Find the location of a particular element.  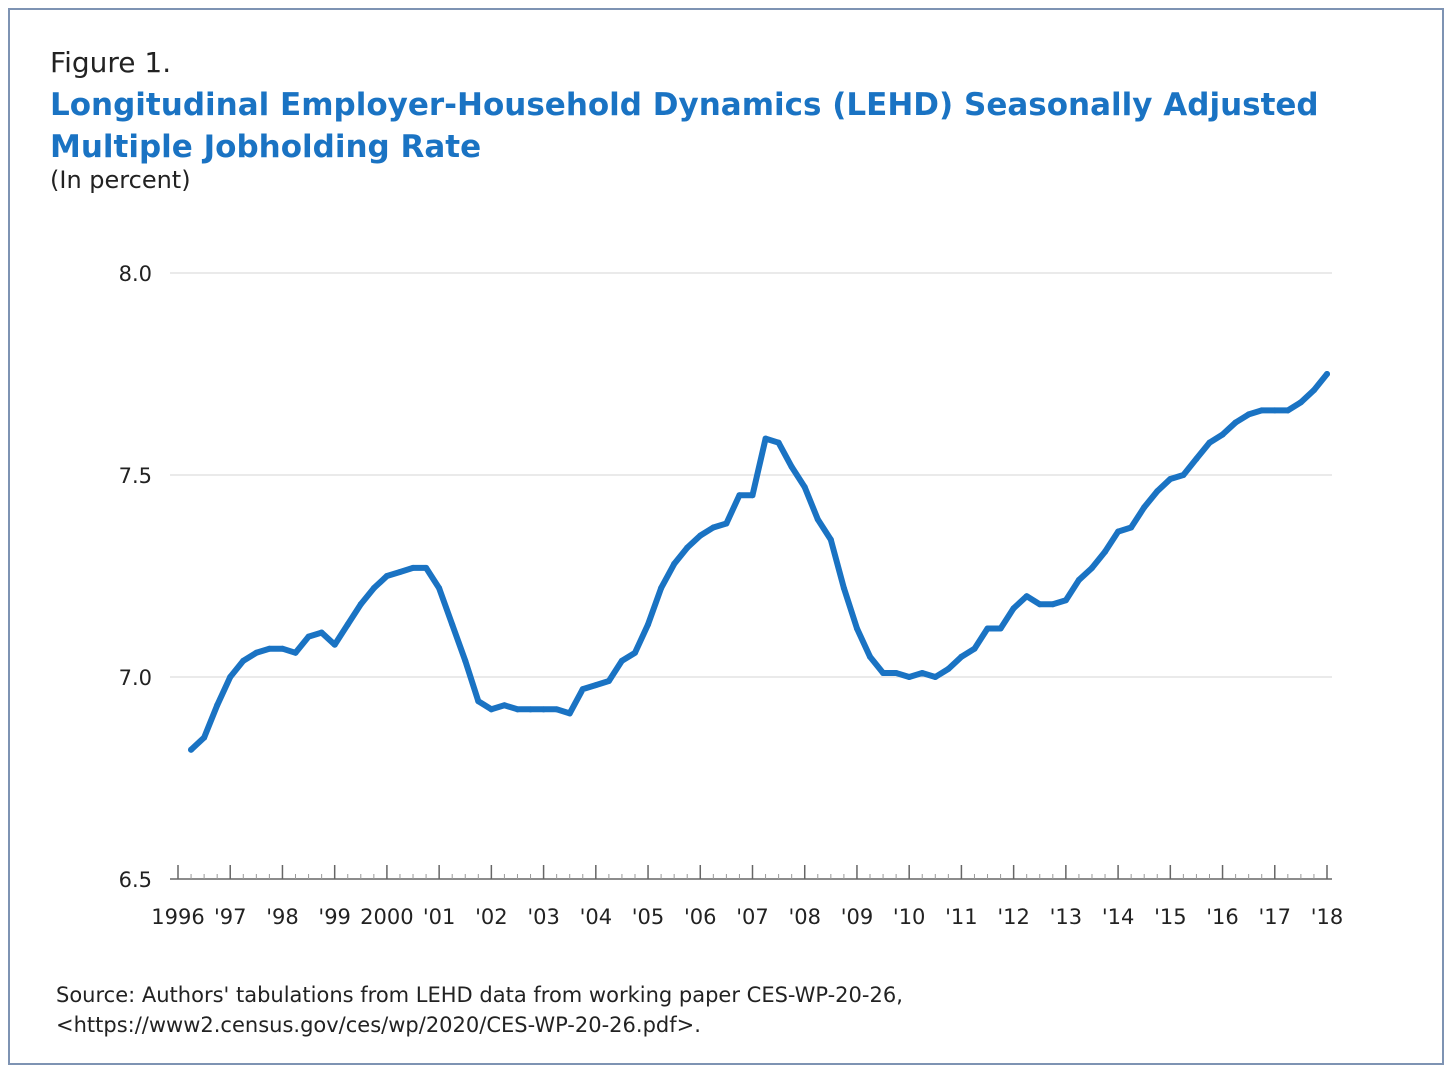

x-tick-label: '06 is located at coordinates (700, 917).